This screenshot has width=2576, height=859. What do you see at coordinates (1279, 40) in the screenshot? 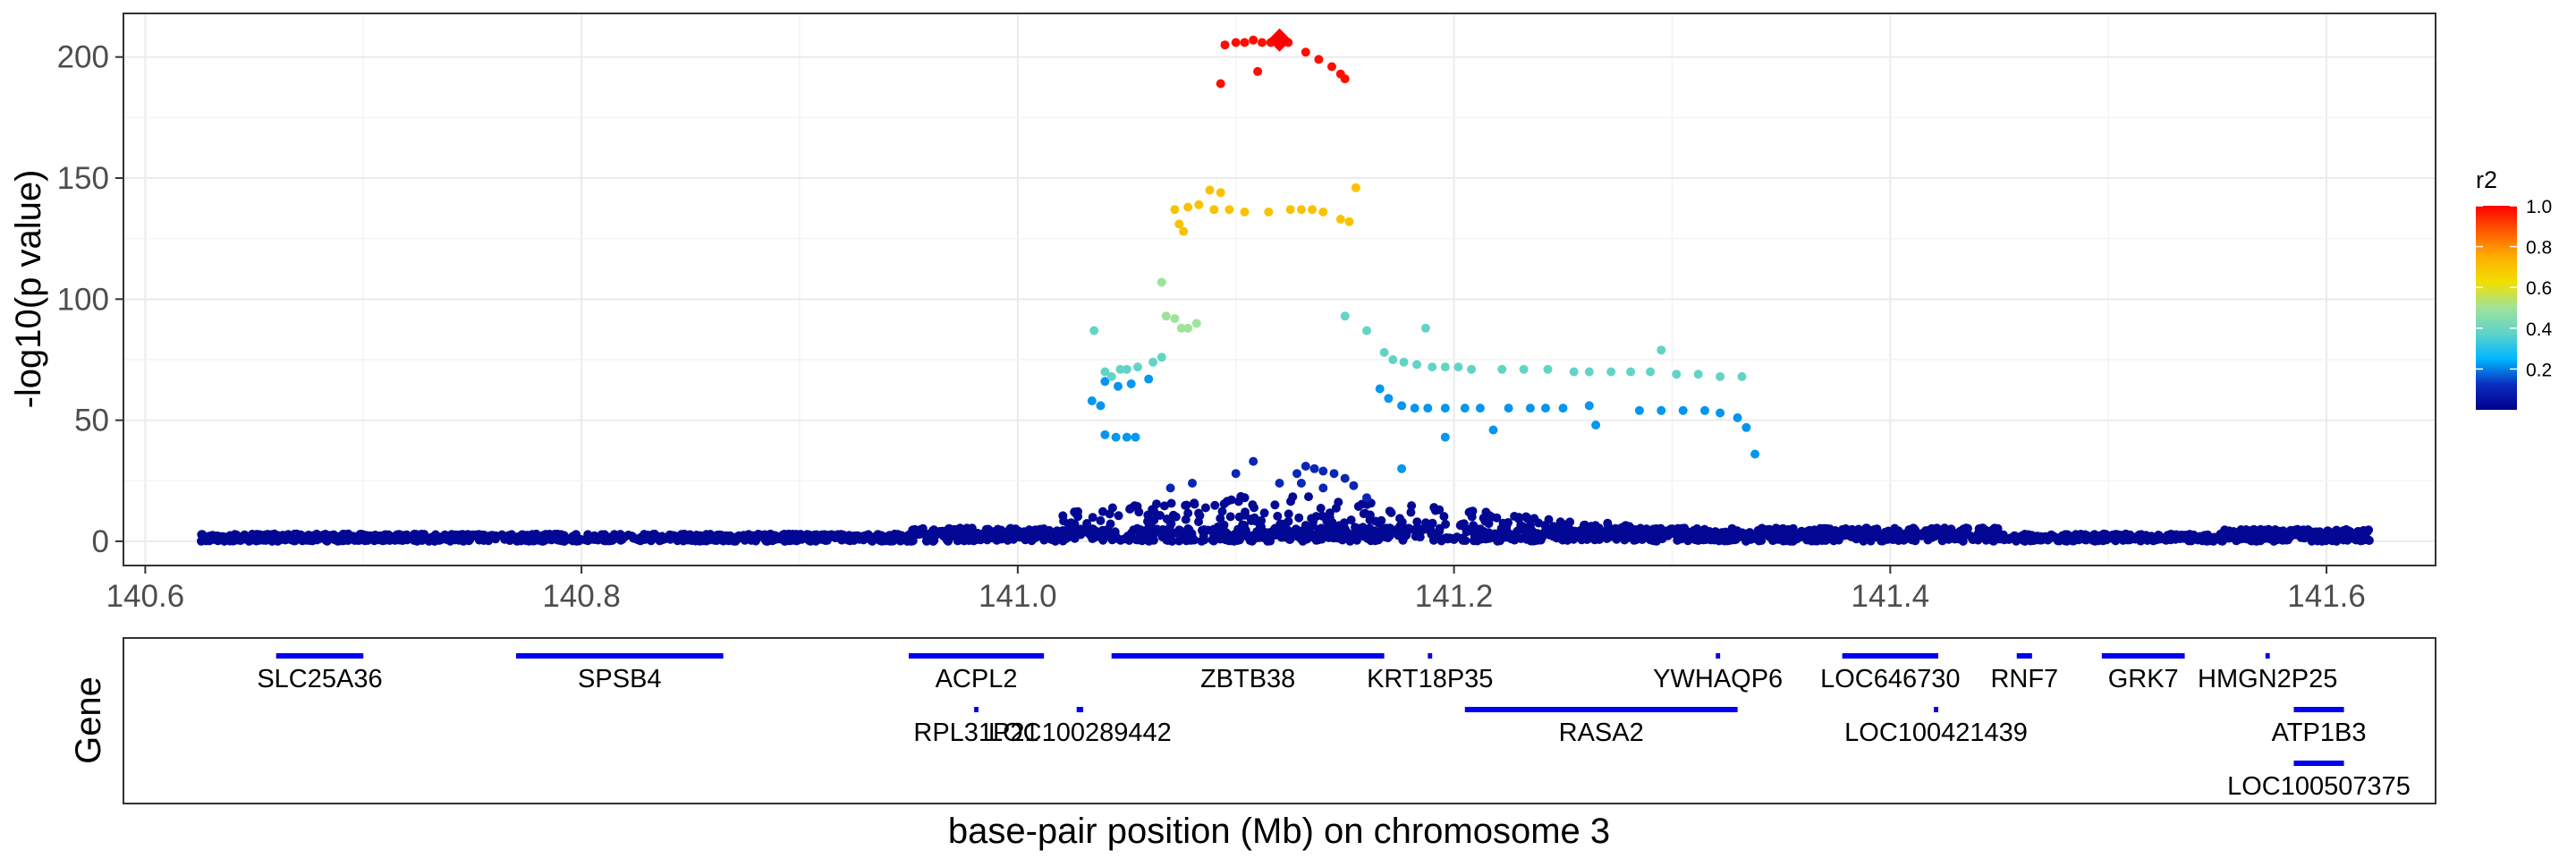
I see `lead-variant-diamond` at bounding box center [1279, 40].